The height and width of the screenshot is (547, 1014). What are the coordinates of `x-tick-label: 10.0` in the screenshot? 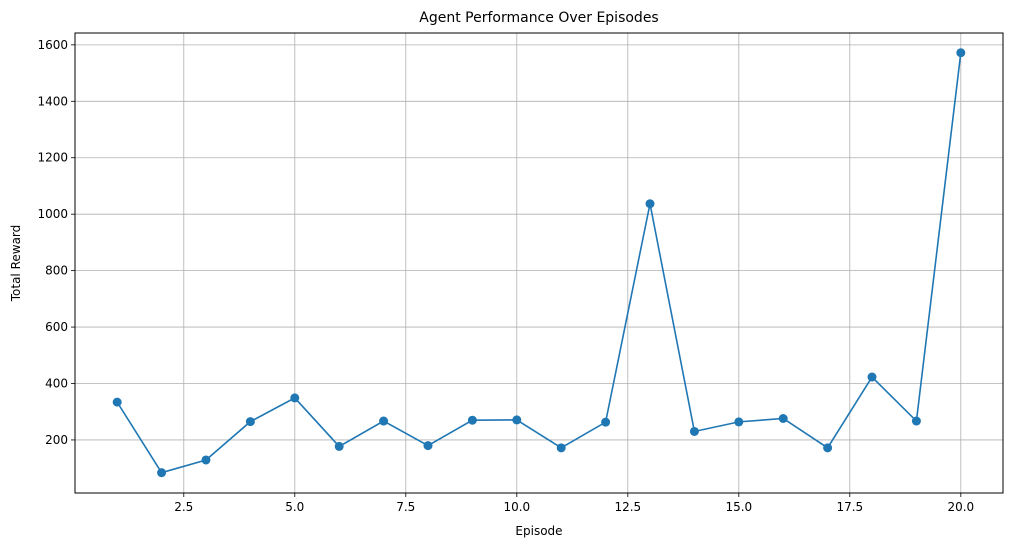 It's located at (516, 507).